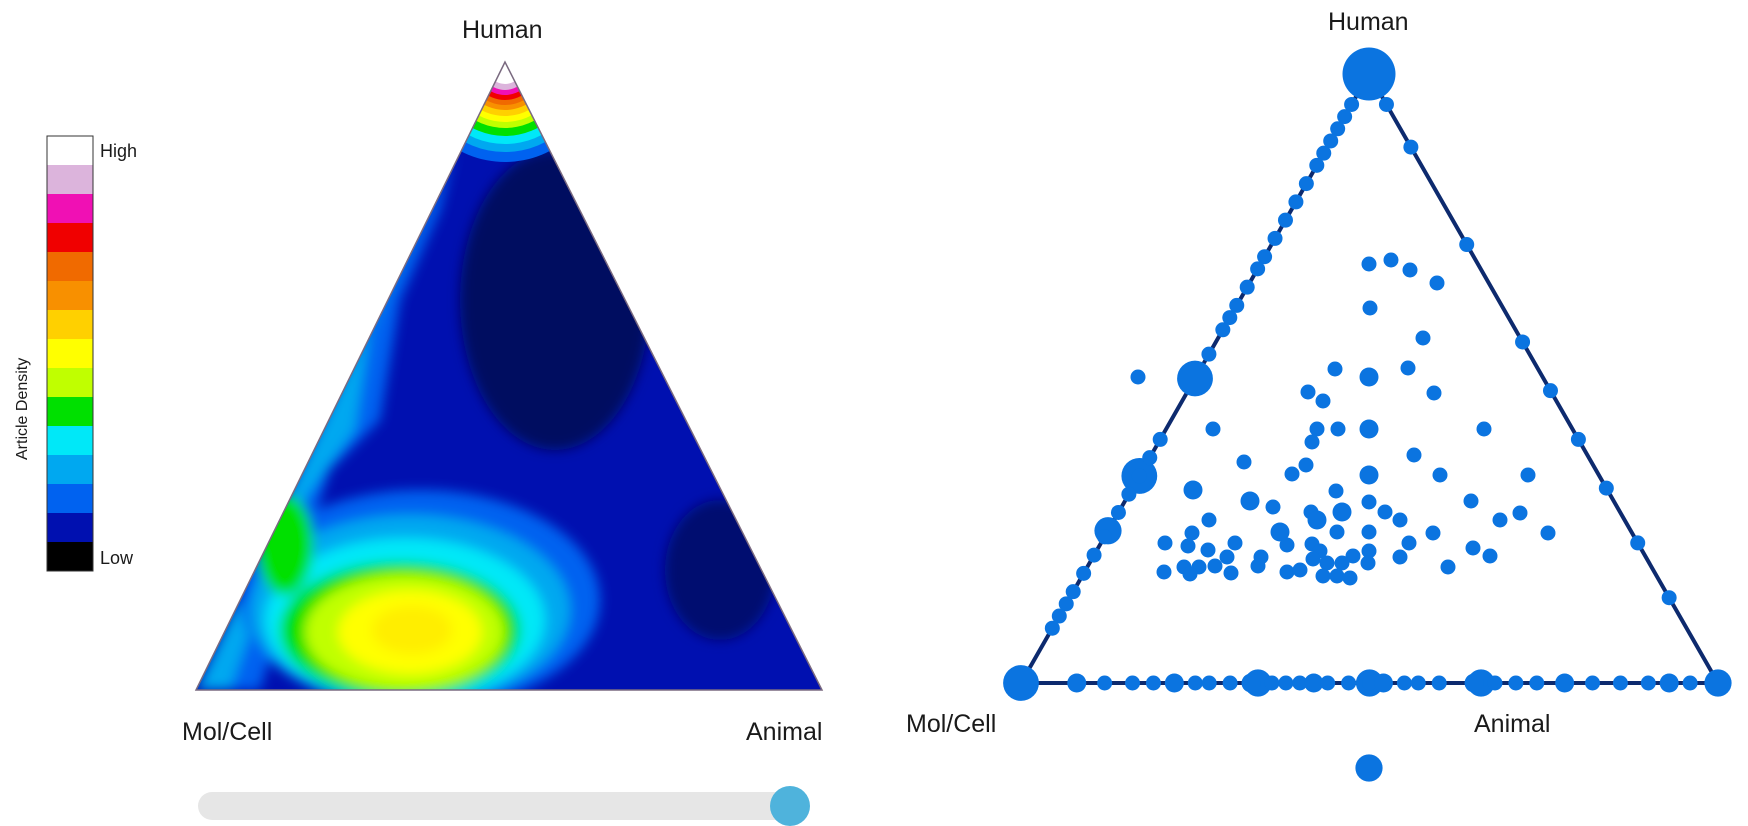 The height and width of the screenshot is (826, 1748). Describe the element at coordinates (70, 353) in the screenshot. I see `colorbar-frame` at that location.